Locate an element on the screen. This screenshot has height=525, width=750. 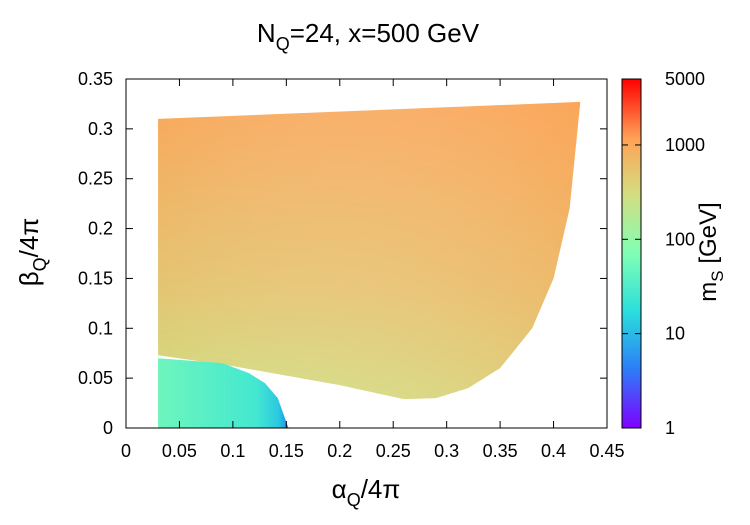
colorbar-tick-label: 1000 is located at coordinates (685, 145).